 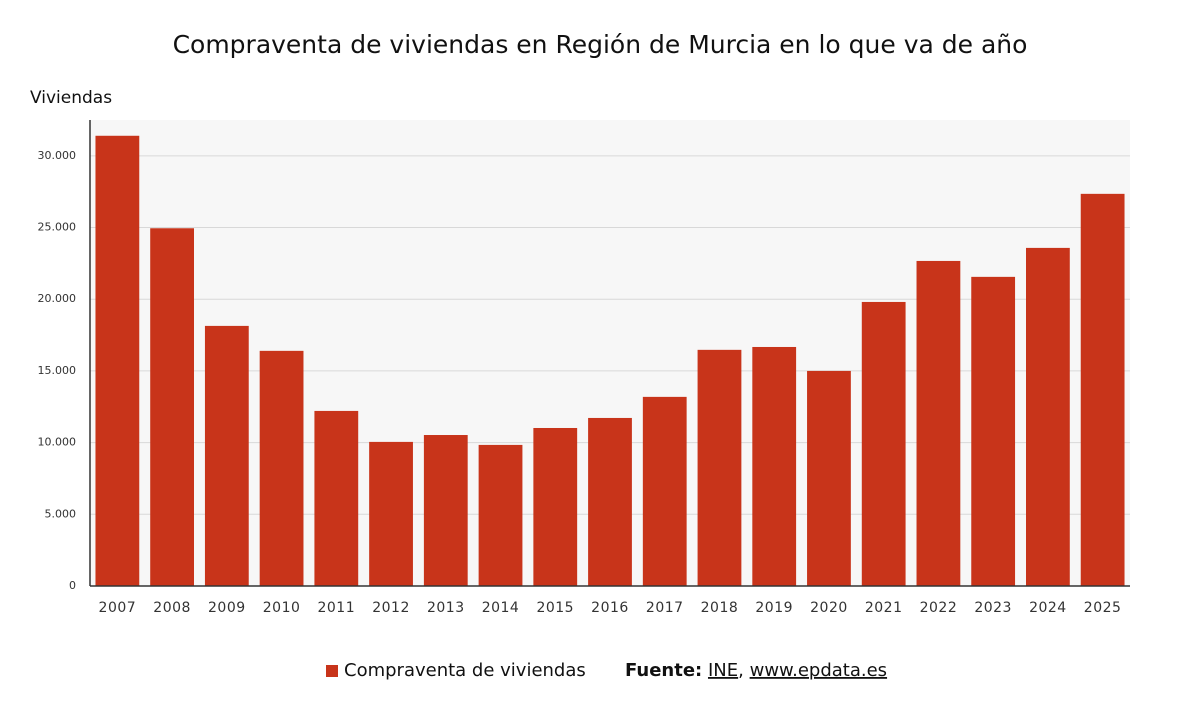 I want to click on source-label: Fuente:, so click(x=663, y=670).